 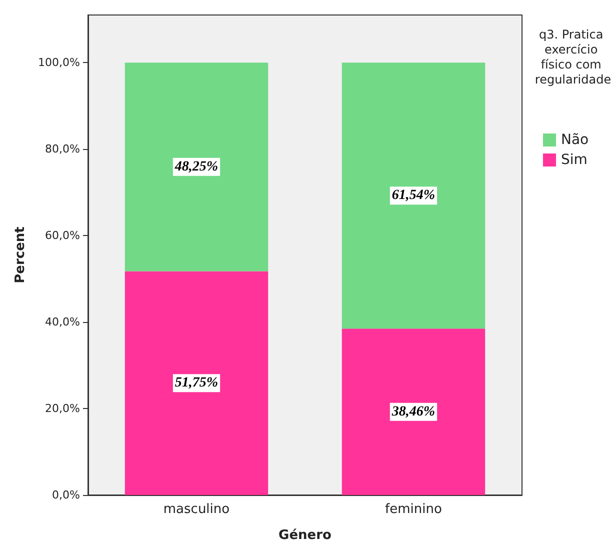 I want to click on data-label: 38,46%, so click(x=413, y=412).